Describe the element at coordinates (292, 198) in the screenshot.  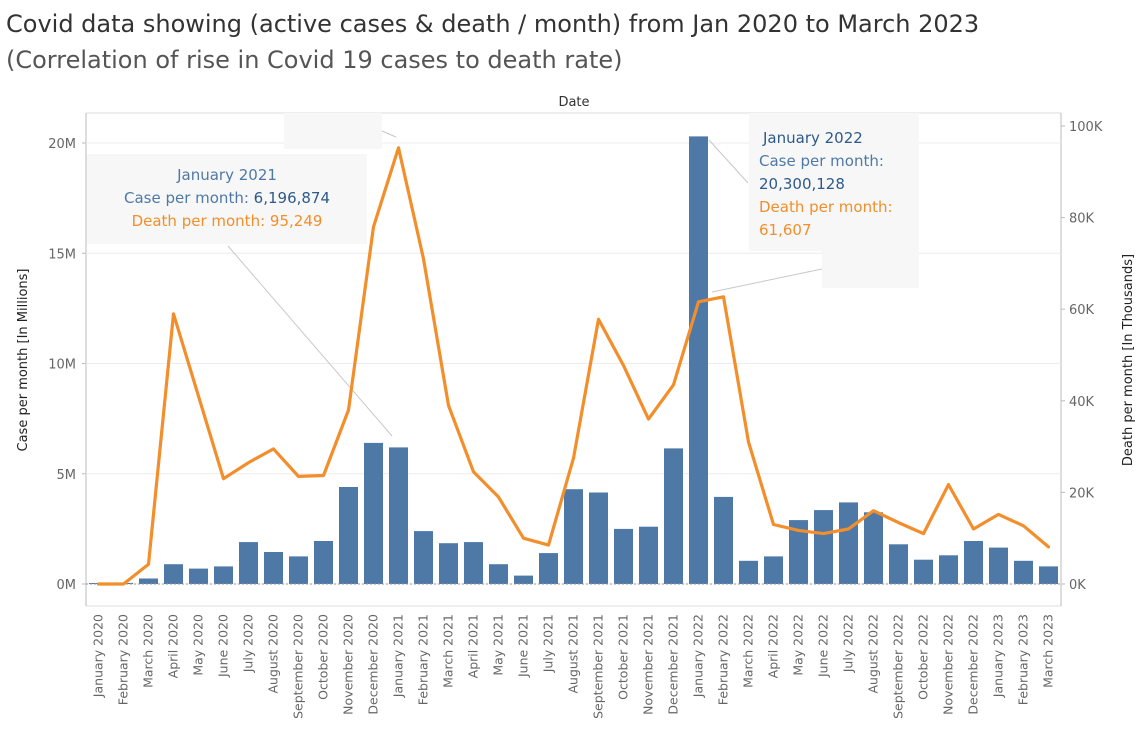
I see `callout-case-value: 6,196,874` at that location.